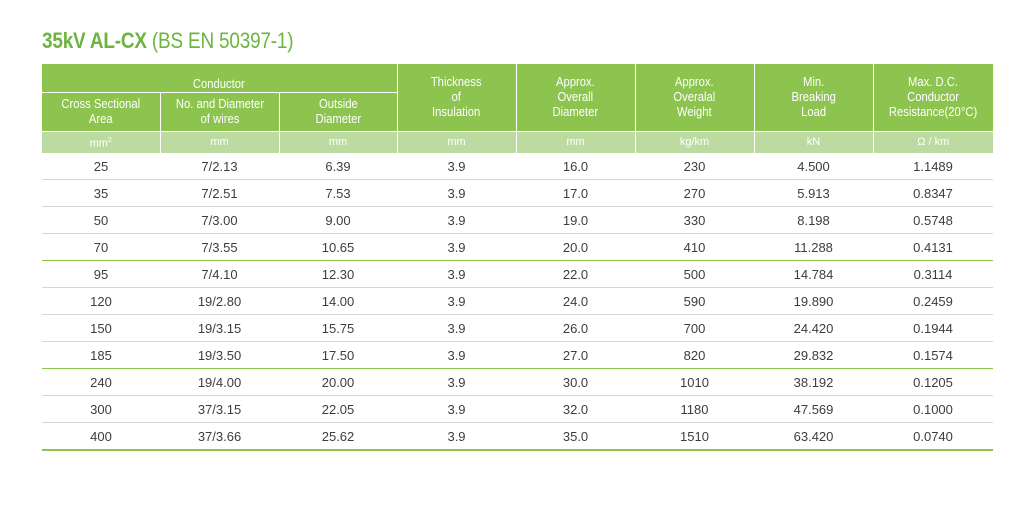  I want to click on table-cell: 29.832, so click(814, 355).